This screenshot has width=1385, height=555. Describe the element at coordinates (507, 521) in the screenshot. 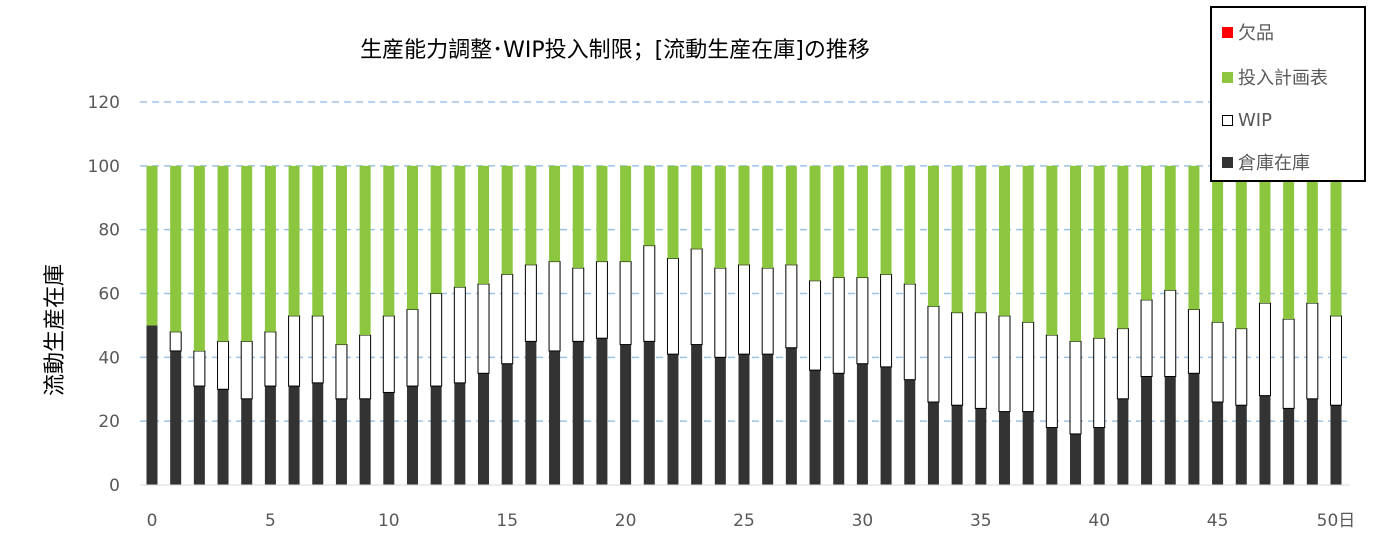

I see `x-tick-label: 15` at that location.